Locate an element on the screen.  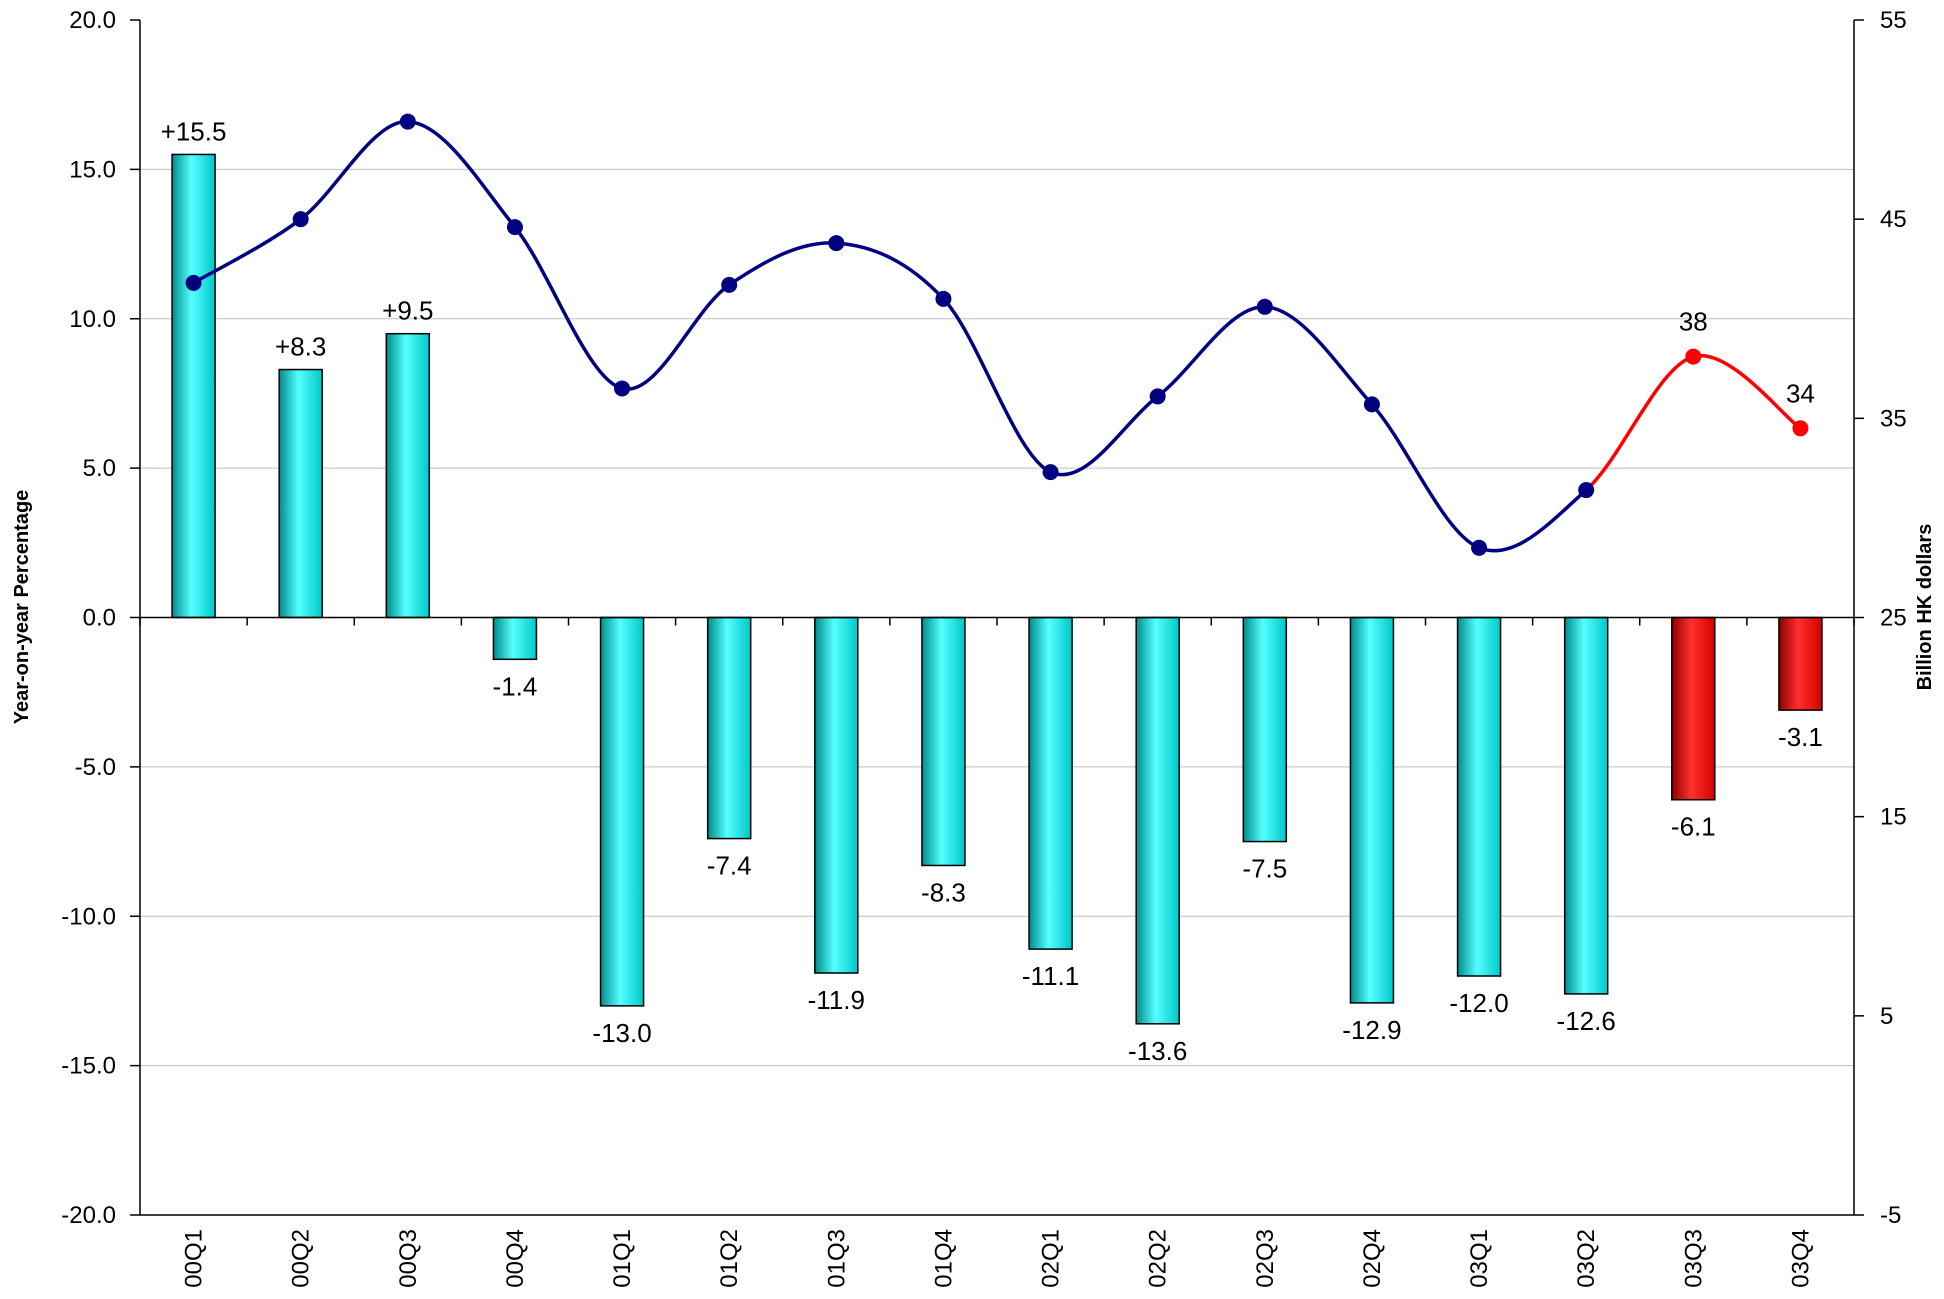
right-axis-ticks: 55 45 35 25 15 5 -5 is located at coordinates (1880, 618).